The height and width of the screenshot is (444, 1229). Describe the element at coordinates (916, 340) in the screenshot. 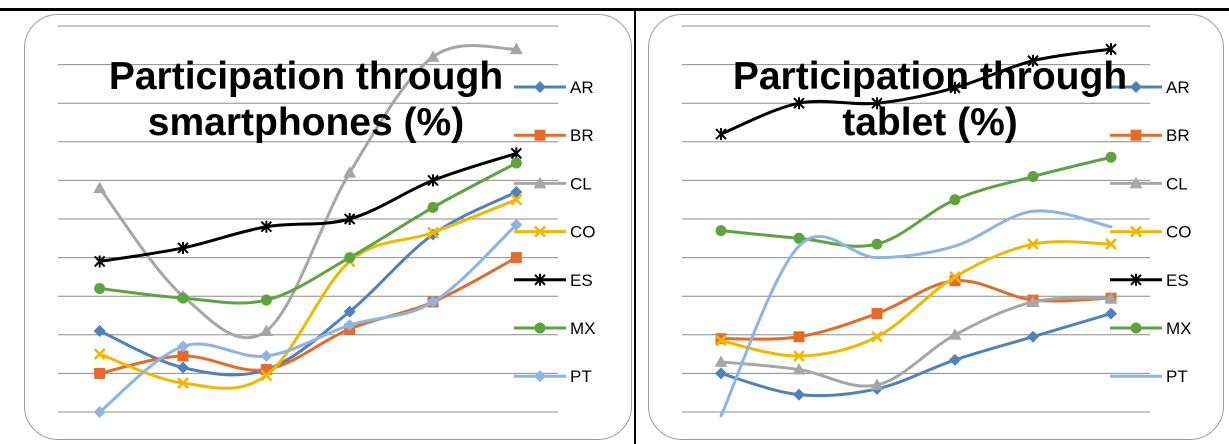

I see `series-cl` at that location.